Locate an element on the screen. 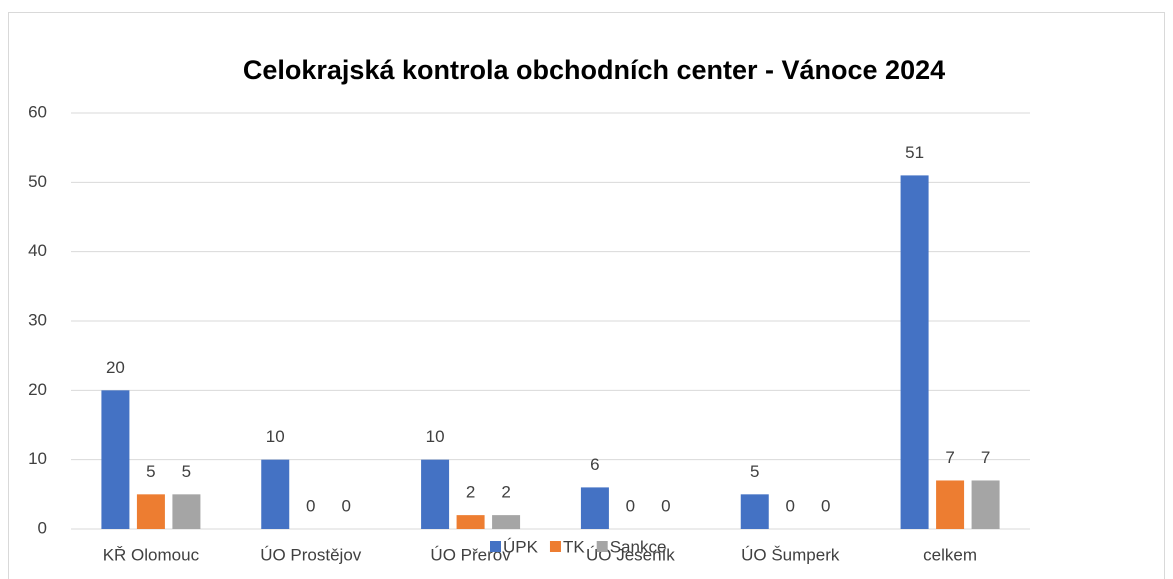 This screenshot has width=1173, height=579. x-tick-label: ÚO Jeseník is located at coordinates (630, 554).